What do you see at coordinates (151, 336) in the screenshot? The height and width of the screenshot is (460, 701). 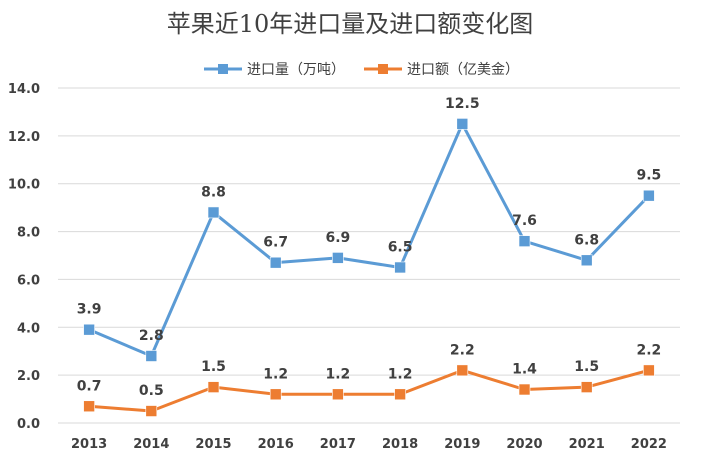 I see `data-label: 2.8` at bounding box center [151, 336].